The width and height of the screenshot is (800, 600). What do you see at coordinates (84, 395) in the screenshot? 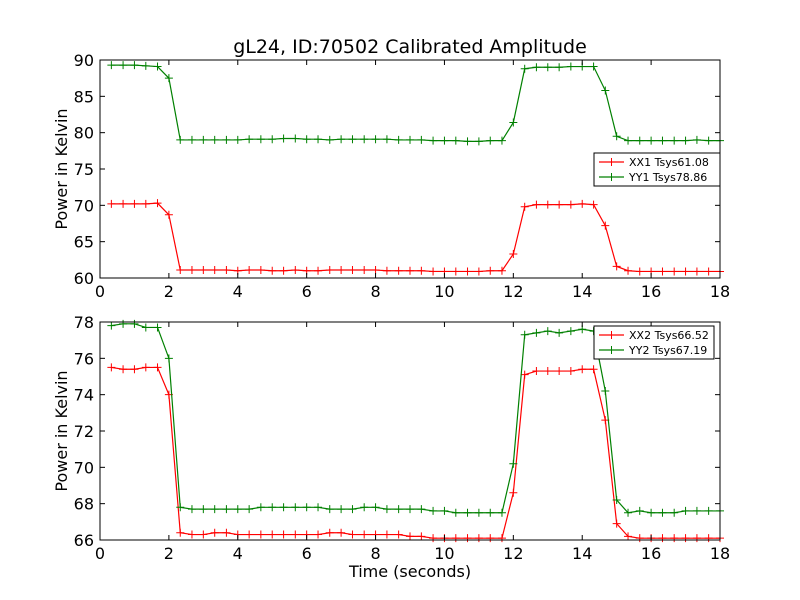
I see `y-tick-label: 74` at bounding box center [84, 395].